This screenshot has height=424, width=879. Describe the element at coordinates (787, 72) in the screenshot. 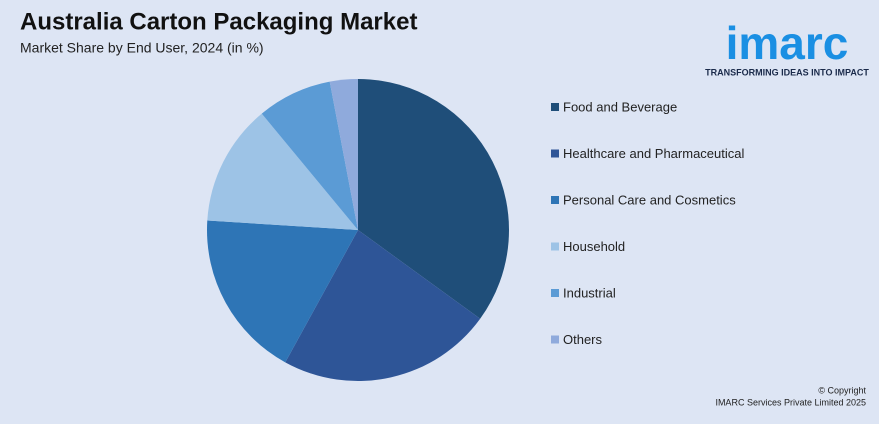

I see `logo-tagline: TRANSFORMING IDEAS INTO IMPACT` at that location.